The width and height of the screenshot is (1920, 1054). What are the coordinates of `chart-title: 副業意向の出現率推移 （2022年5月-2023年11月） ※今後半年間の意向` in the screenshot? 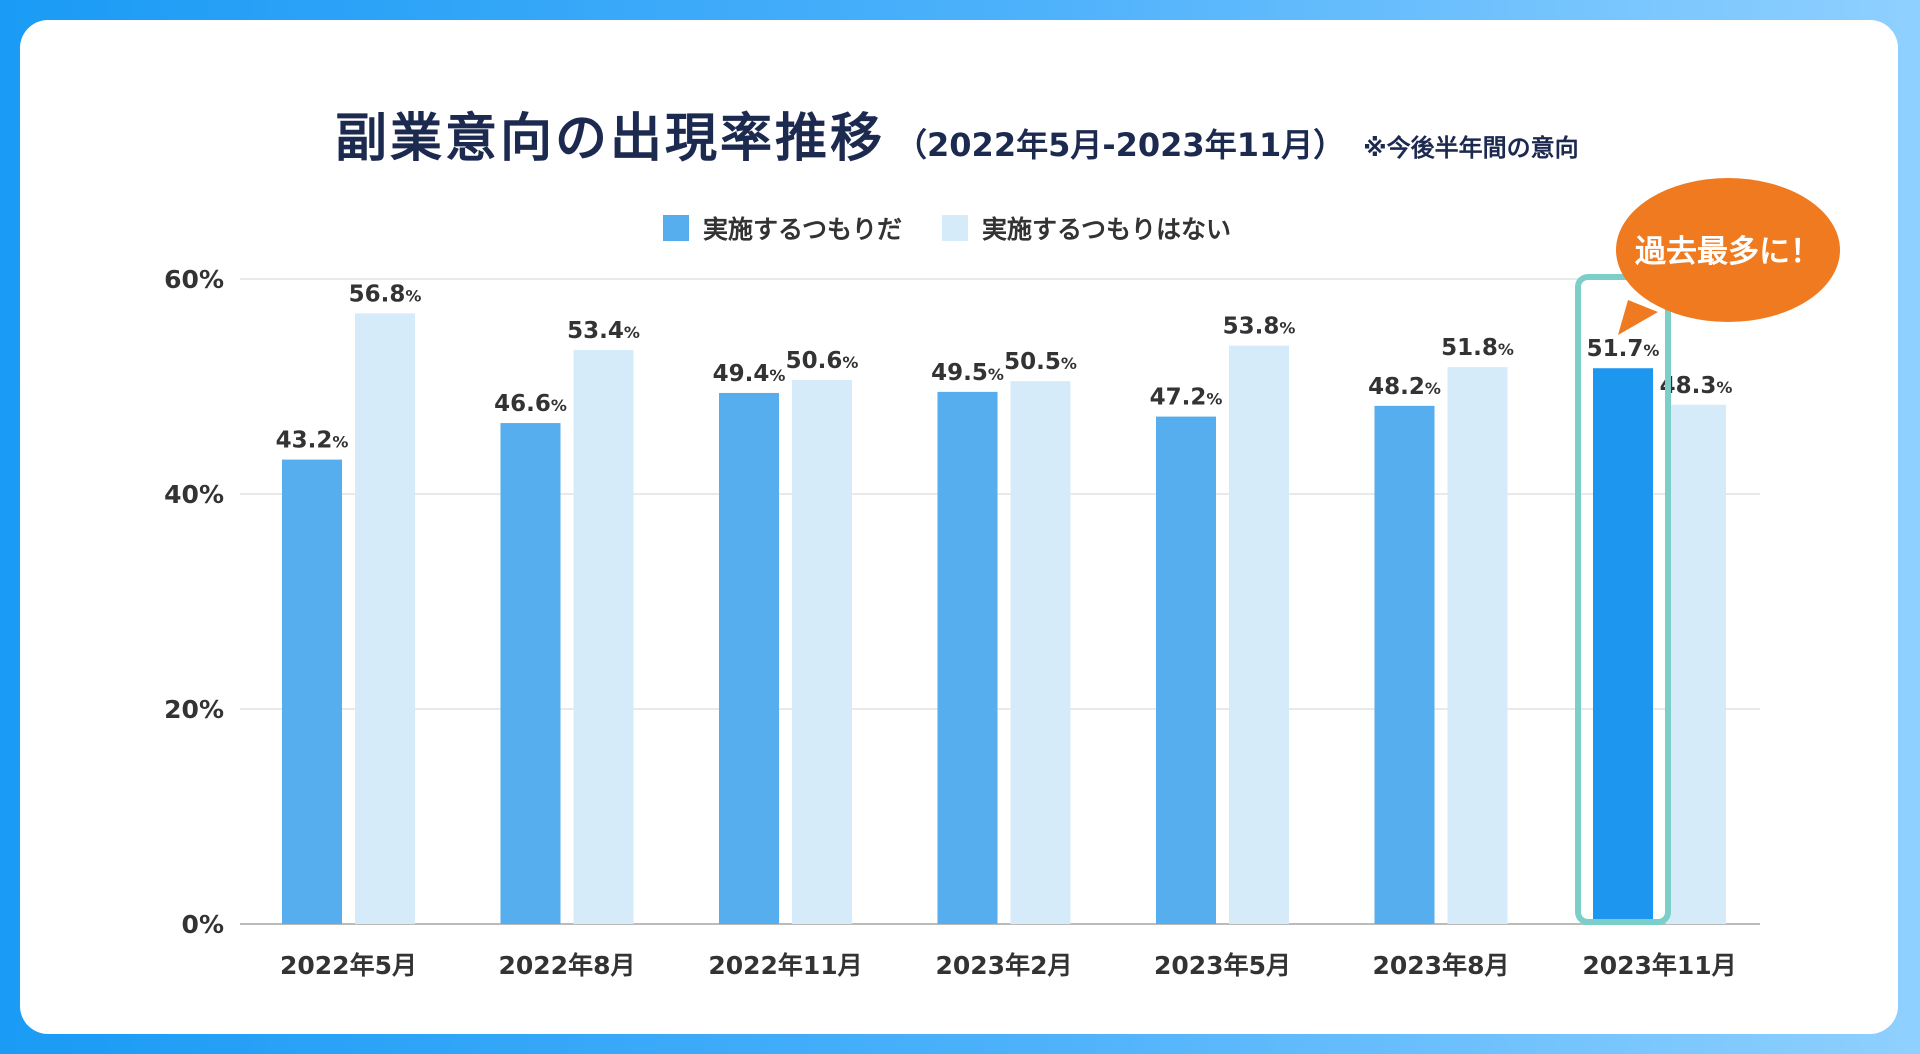 It's located at (957, 133).